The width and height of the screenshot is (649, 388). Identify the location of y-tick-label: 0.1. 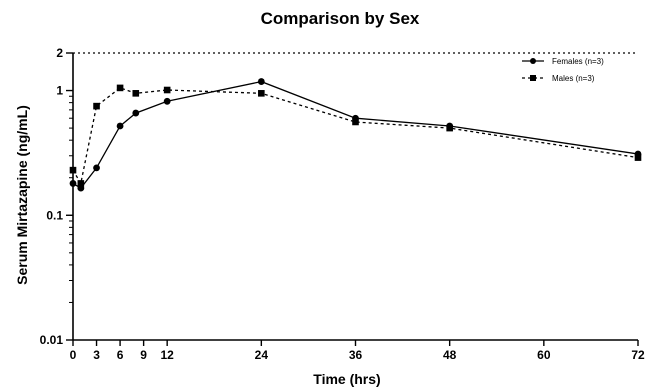
(54, 215).